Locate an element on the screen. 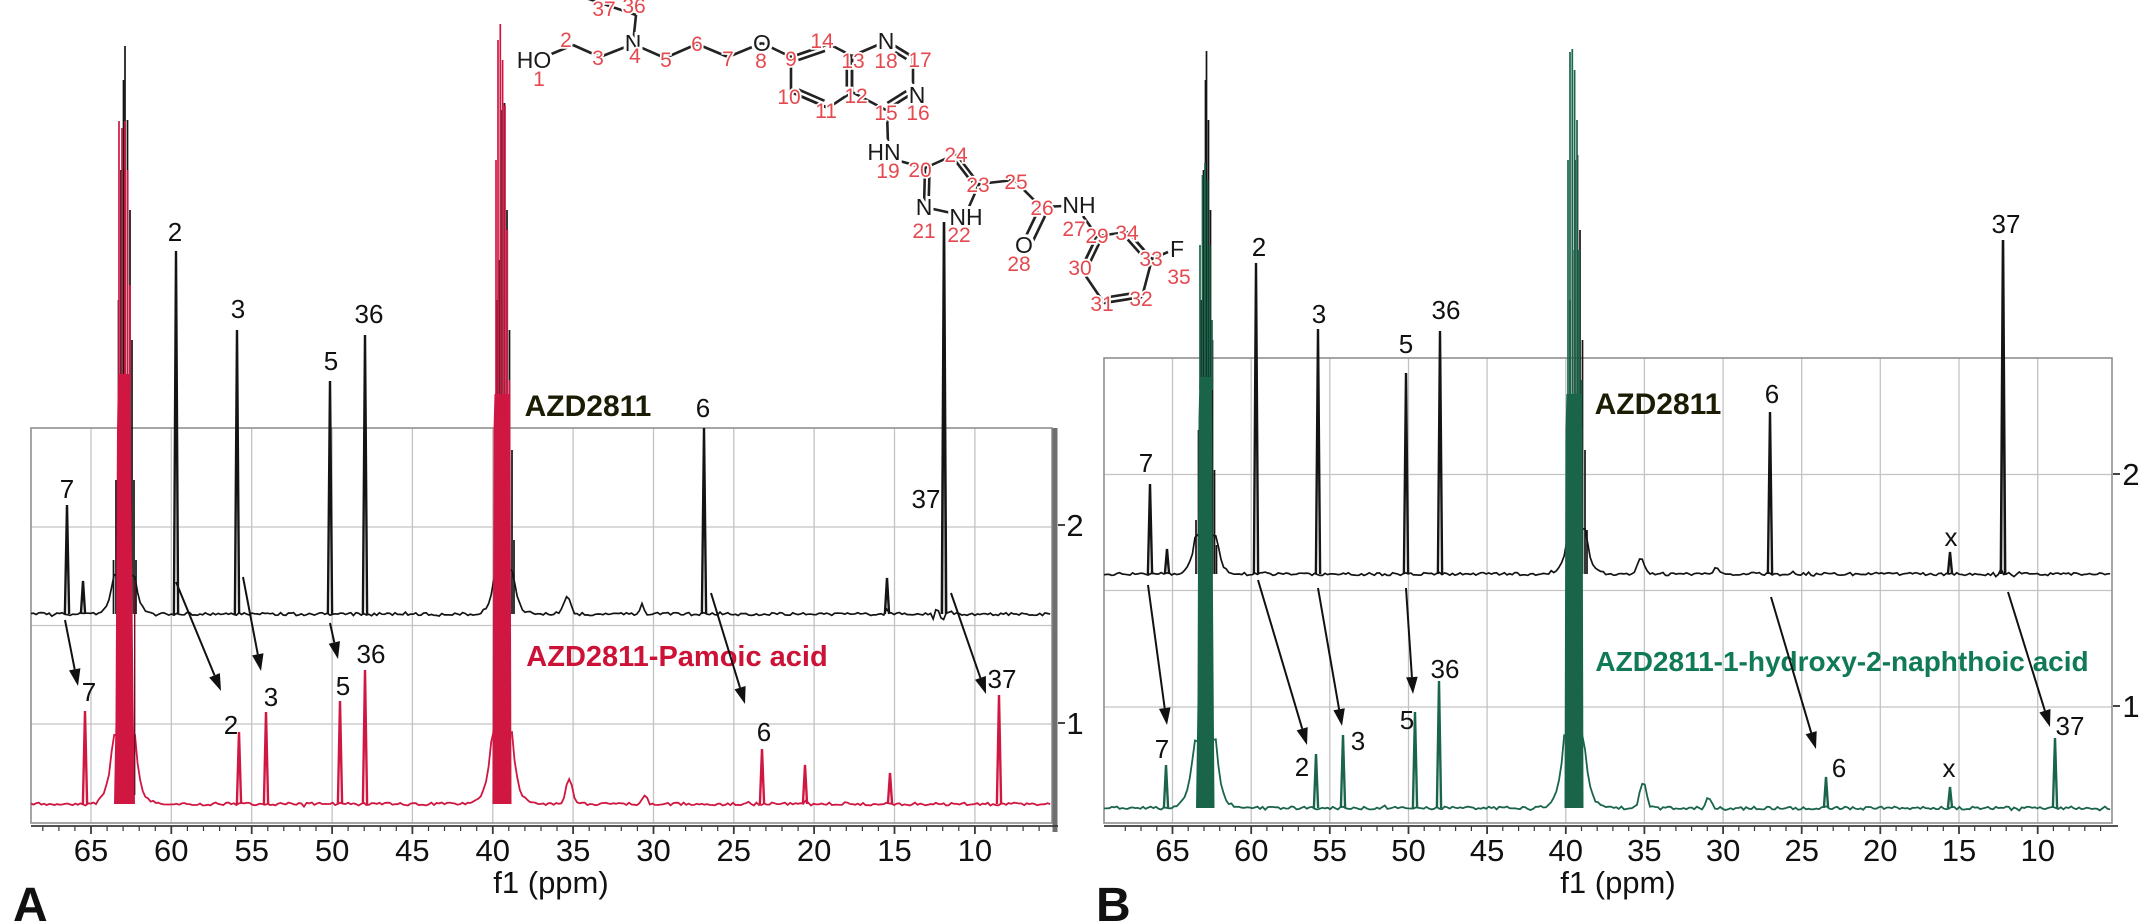  svg-text: 33 is located at coordinates (1150, 259).